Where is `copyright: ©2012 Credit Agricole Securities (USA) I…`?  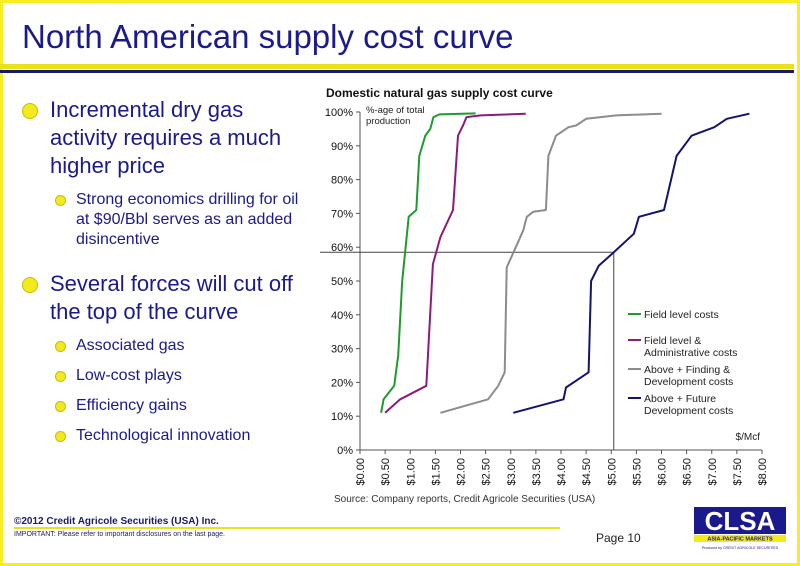
copyright: ©2012 Credit Agricole Securities (USA) I… is located at coordinates (116, 521).